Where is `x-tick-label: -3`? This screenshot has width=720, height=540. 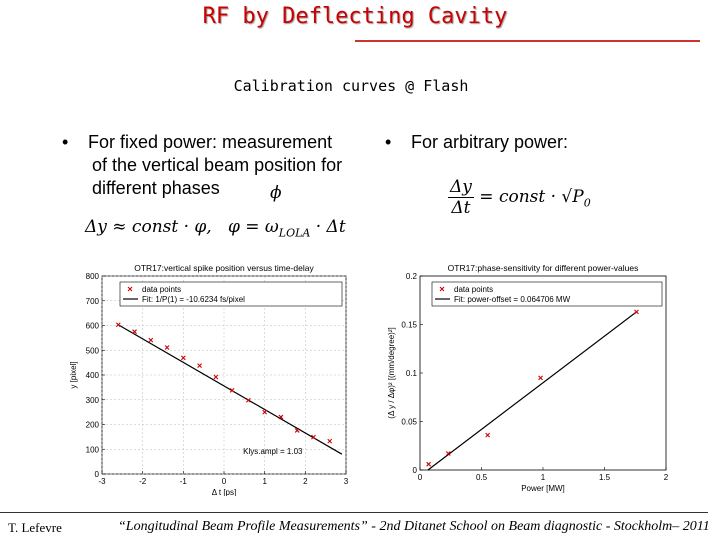 x-tick-label: -3 is located at coordinates (102, 481).